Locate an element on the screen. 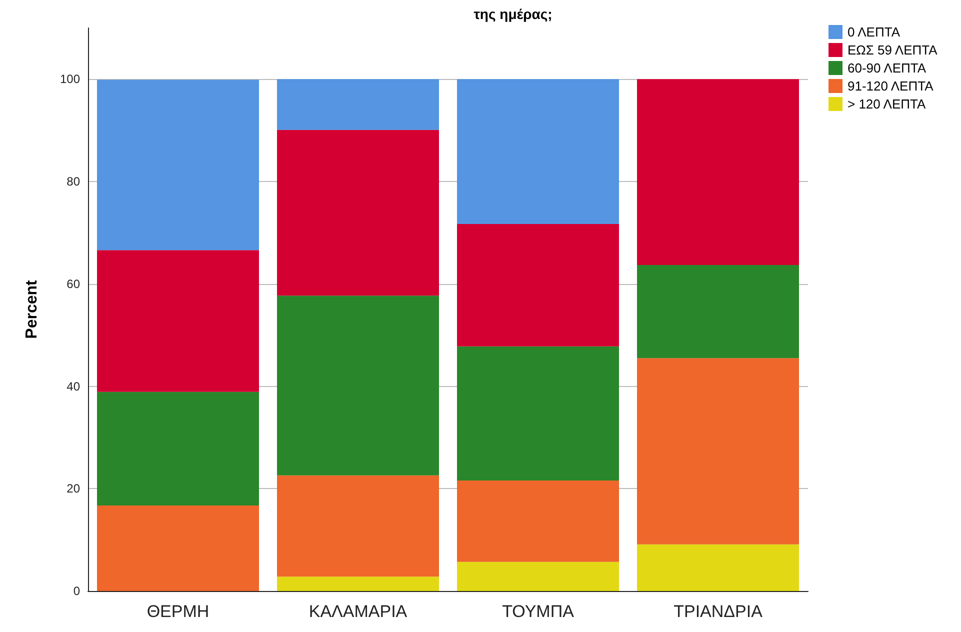 This screenshot has height=632, width=961. legend-label: ΕΩΣ 59 ΛΕΠΤΑ is located at coordinates (893, 50).